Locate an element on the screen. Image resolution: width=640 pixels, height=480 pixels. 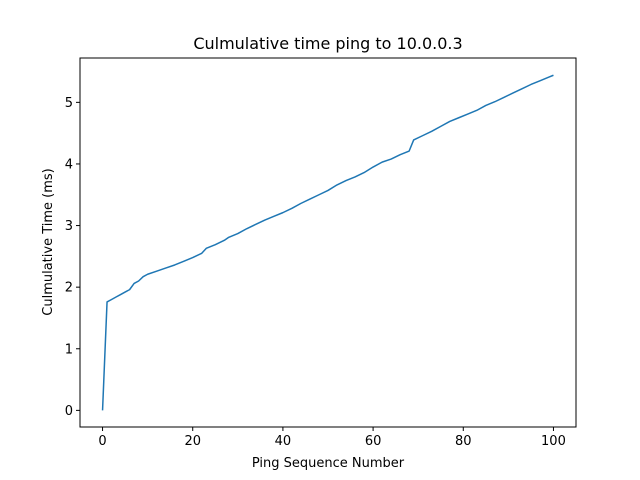
chart-title: Culmulative time ping to 10.0.0.3 is located at coordinates (327, 43).